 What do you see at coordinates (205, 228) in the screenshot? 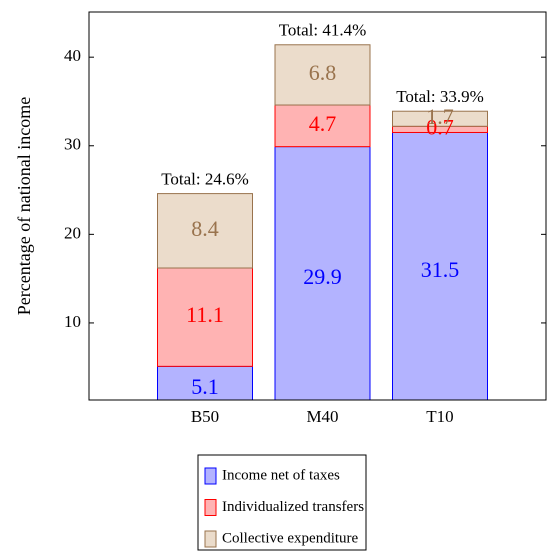
I see `data-label: 8.4` at bounding box center [205, 228].